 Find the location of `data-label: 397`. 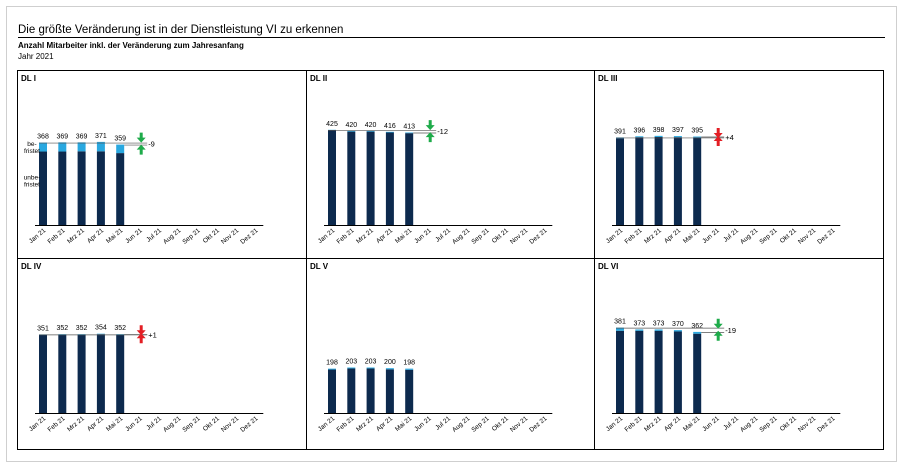

data-label: 397 is located at coordinates (678, 130).